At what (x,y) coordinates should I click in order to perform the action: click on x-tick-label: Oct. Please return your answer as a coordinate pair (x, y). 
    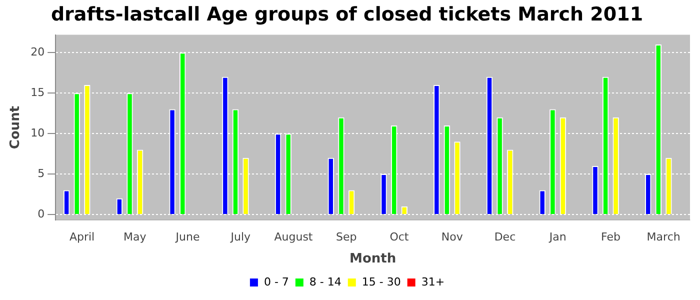
    Looking at the image, I should click on (400, 237).